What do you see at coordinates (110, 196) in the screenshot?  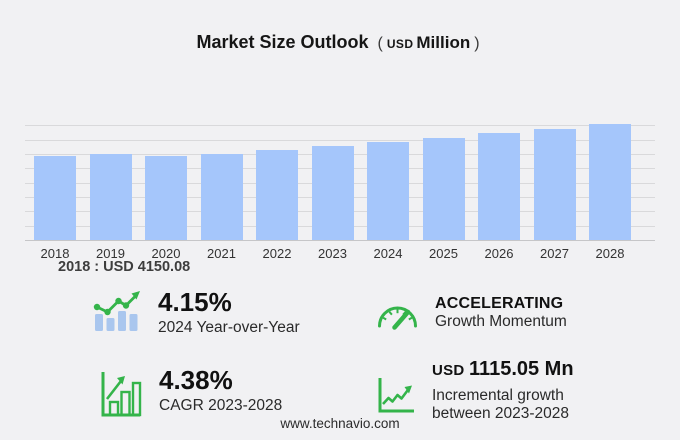 I see `bar-2019` at bounding box center [110, 196].